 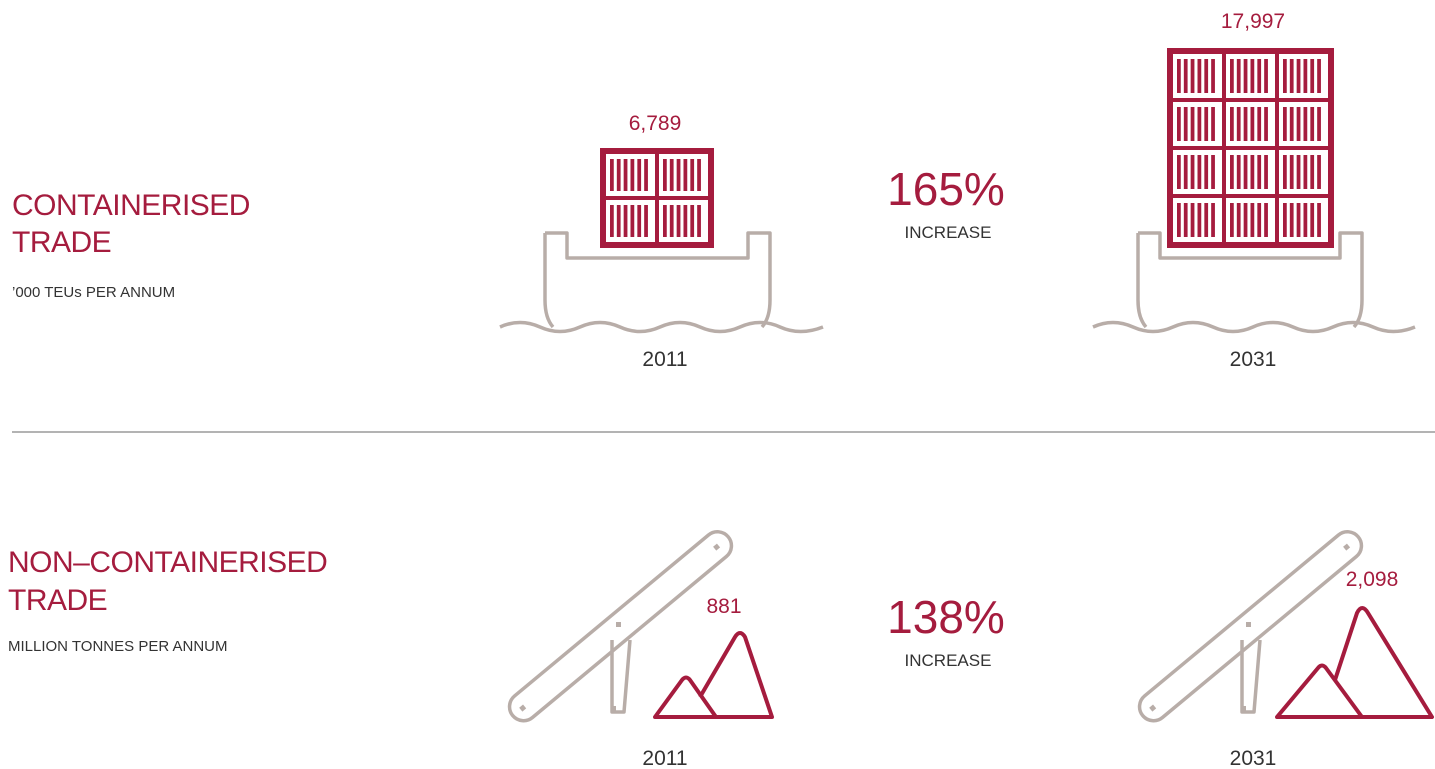 What do you see at coordinates (93, 292) in the screenshot?
I see `section-subtitle: ’000 TEUs PER ANNUM` at bounding box center [93, 292].